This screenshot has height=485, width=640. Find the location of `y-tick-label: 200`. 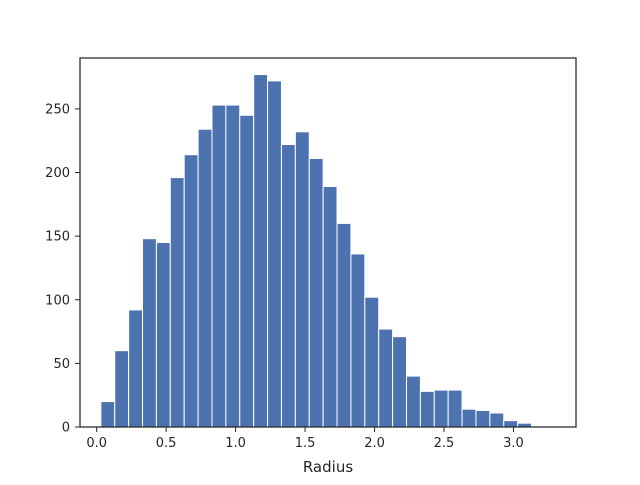

y-tick-label: 200 is located at coordinates (57, 173).